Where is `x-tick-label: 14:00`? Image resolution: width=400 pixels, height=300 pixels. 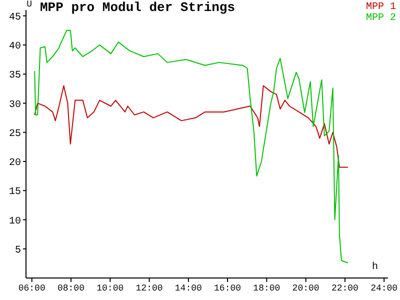 x-tick-label: 14:00 is located at coordinates (188, 288).